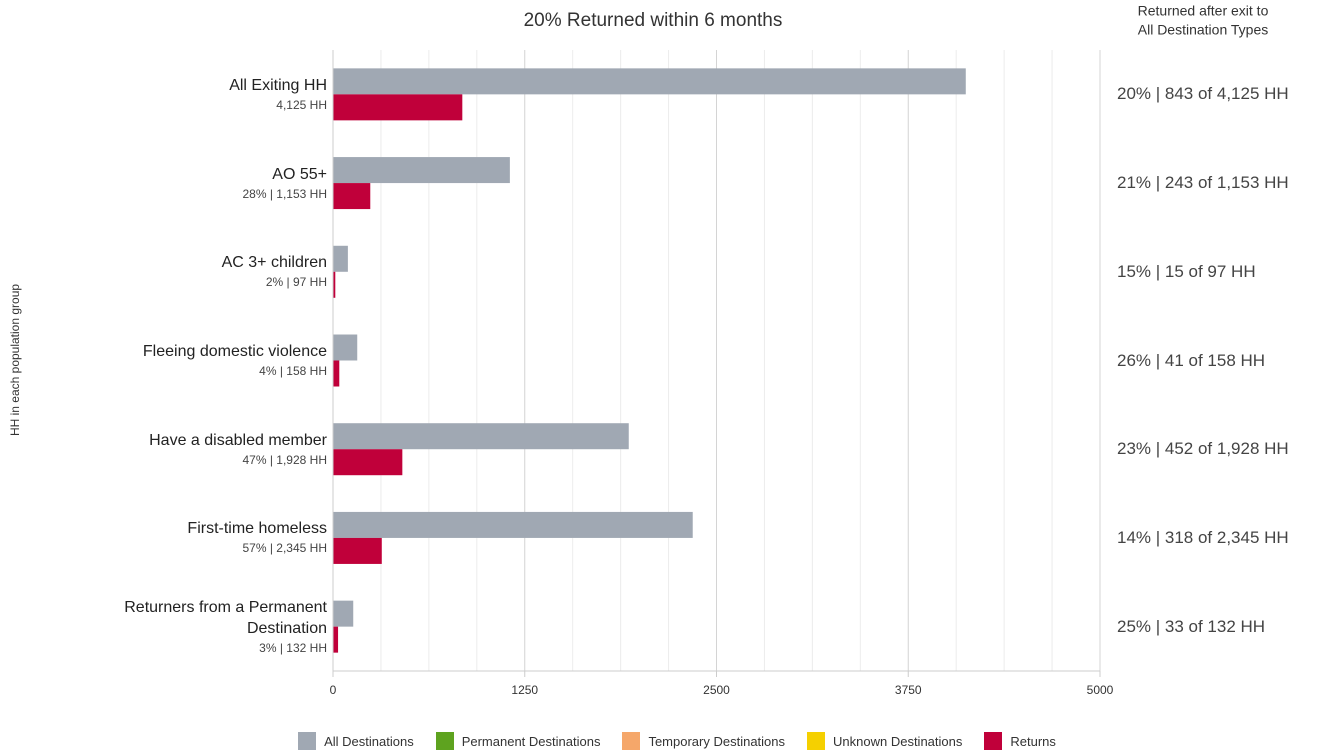  I want to click on legend-label: Returns, so click(1033, 741).